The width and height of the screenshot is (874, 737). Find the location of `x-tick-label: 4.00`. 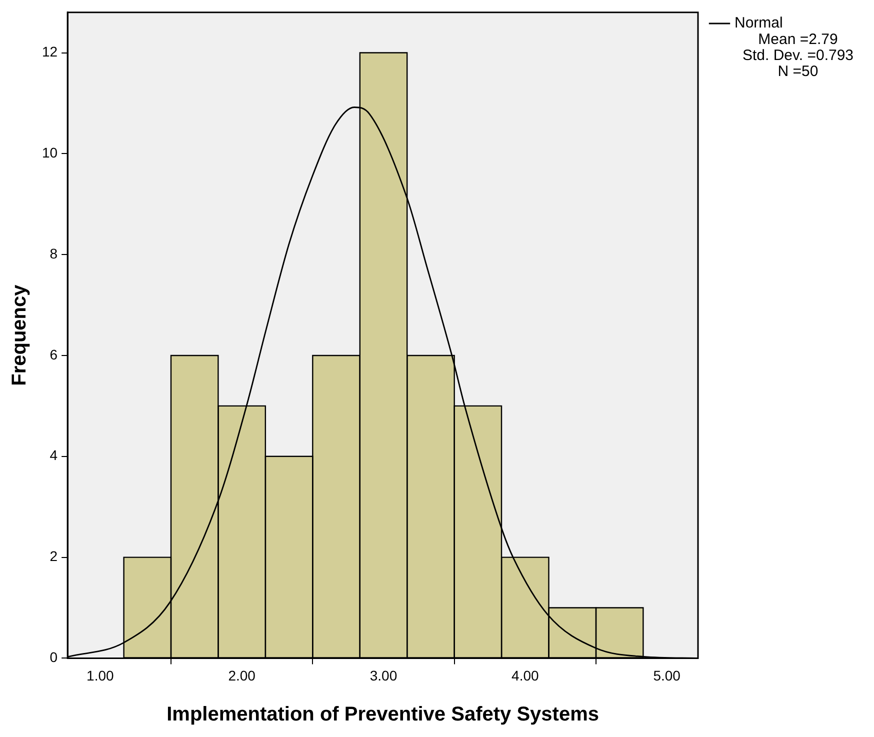

x-tick-label: 4.00 is located at coordinates (525, 675).